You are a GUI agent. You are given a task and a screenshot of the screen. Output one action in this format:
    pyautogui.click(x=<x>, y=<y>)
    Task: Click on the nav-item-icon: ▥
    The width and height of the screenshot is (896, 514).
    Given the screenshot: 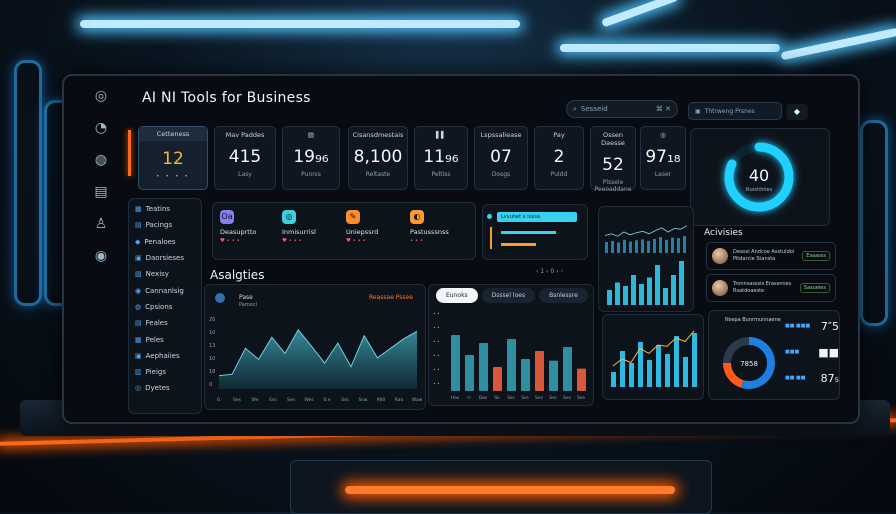 What is the action you would take?
    pyautogui.click(x=138, y=372)
    